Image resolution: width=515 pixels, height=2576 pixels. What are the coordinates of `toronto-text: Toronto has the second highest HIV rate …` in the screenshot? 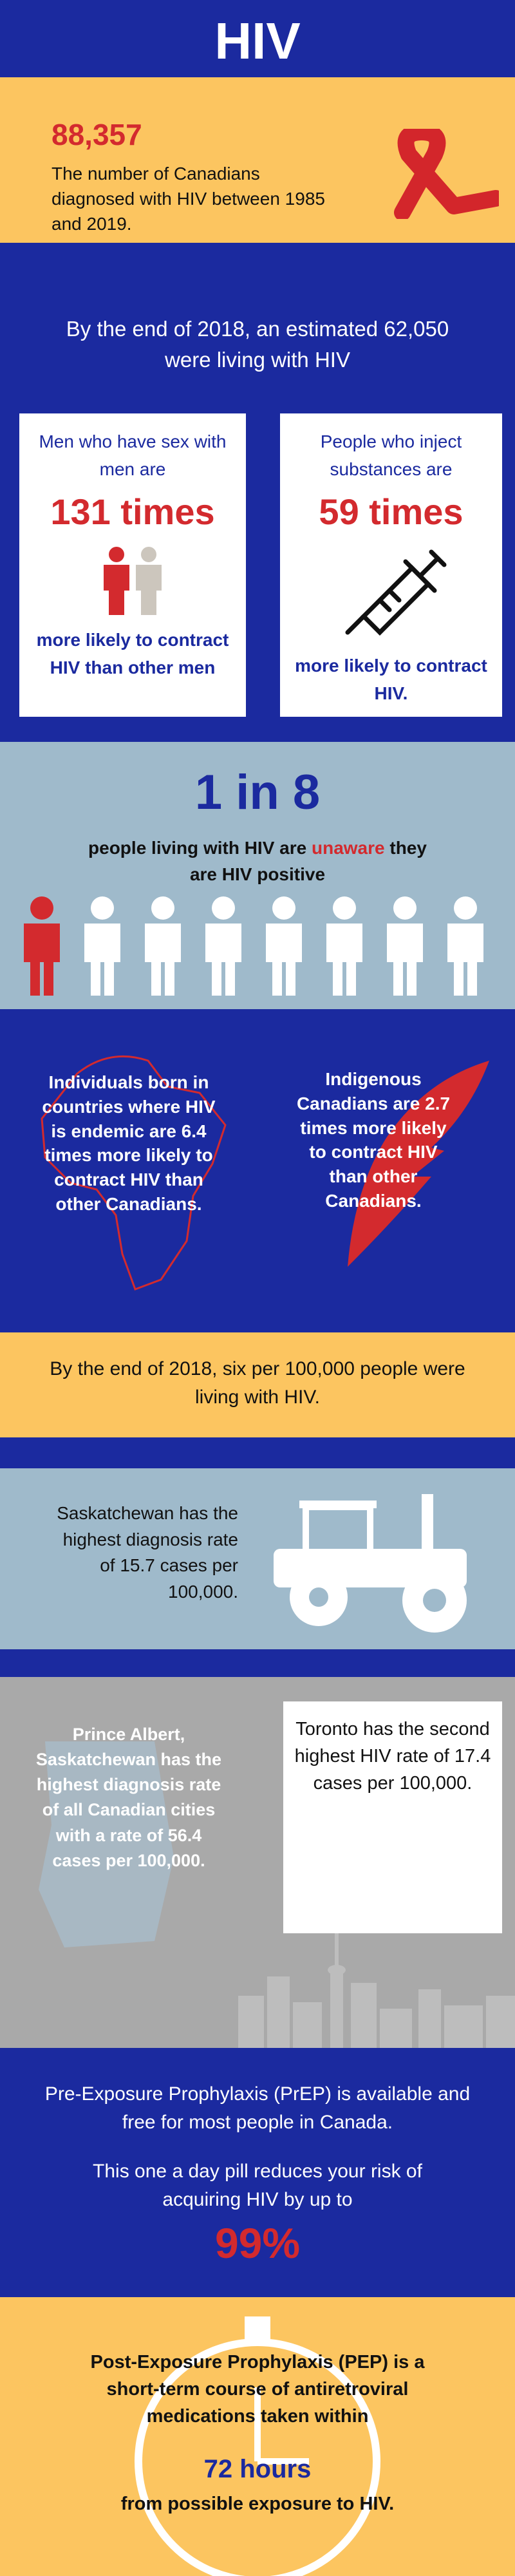 It's located at (392, 1756).